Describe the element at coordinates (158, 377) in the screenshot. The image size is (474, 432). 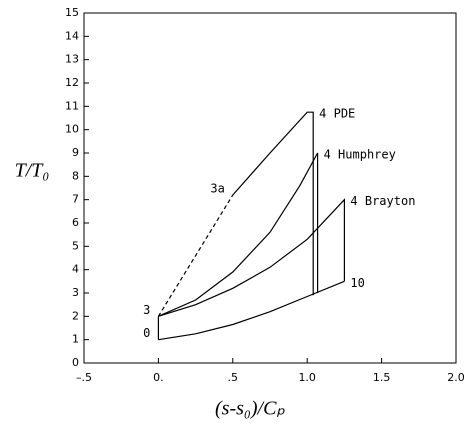
I see `x-tick-label: 0.` at that location.